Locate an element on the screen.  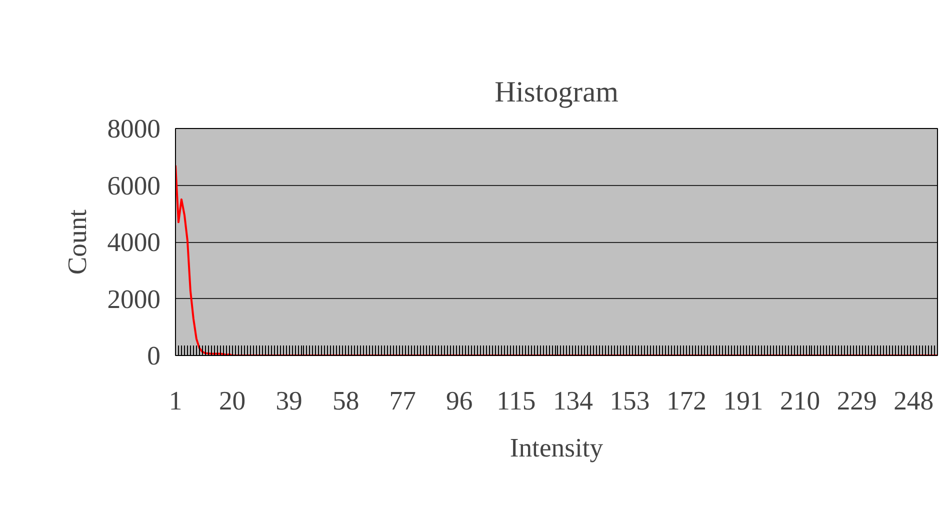
x-tick-label: 229 is located at coordinates (856, 401).